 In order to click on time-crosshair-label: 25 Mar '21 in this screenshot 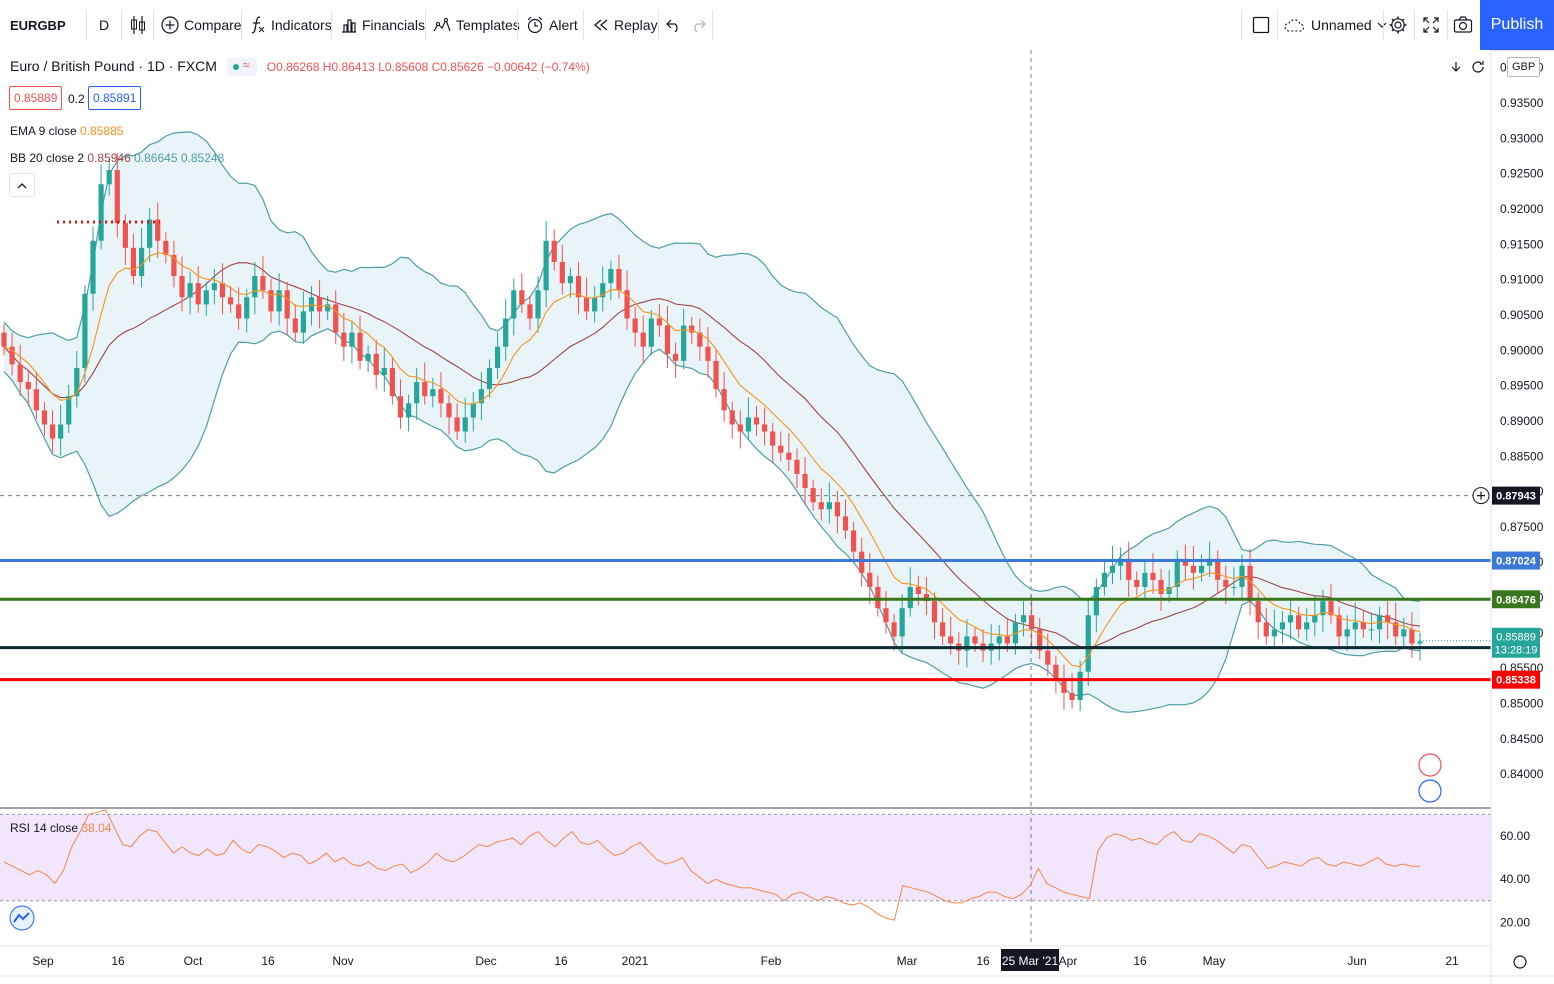, I will do `click(1030, 961)`.